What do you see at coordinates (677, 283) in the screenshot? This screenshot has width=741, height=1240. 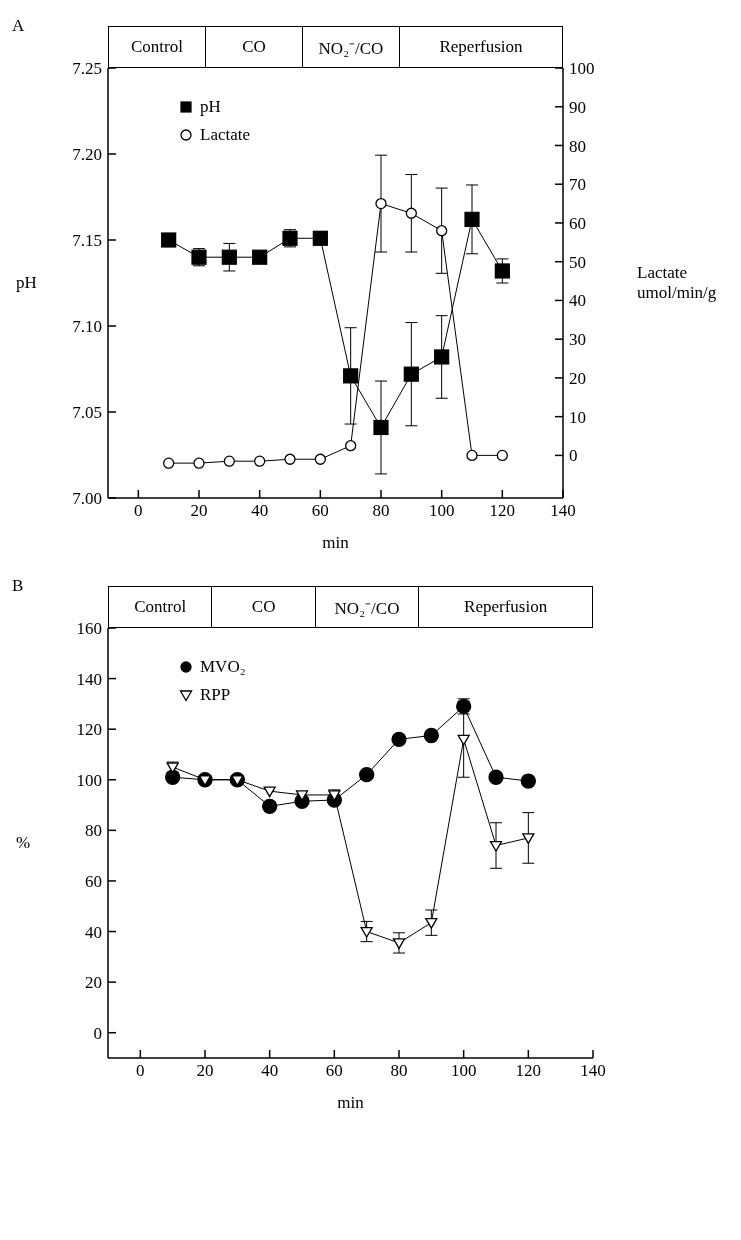 I see `y2-axis-title: Lactate umol/min/g` at bounding box center [677, 283].